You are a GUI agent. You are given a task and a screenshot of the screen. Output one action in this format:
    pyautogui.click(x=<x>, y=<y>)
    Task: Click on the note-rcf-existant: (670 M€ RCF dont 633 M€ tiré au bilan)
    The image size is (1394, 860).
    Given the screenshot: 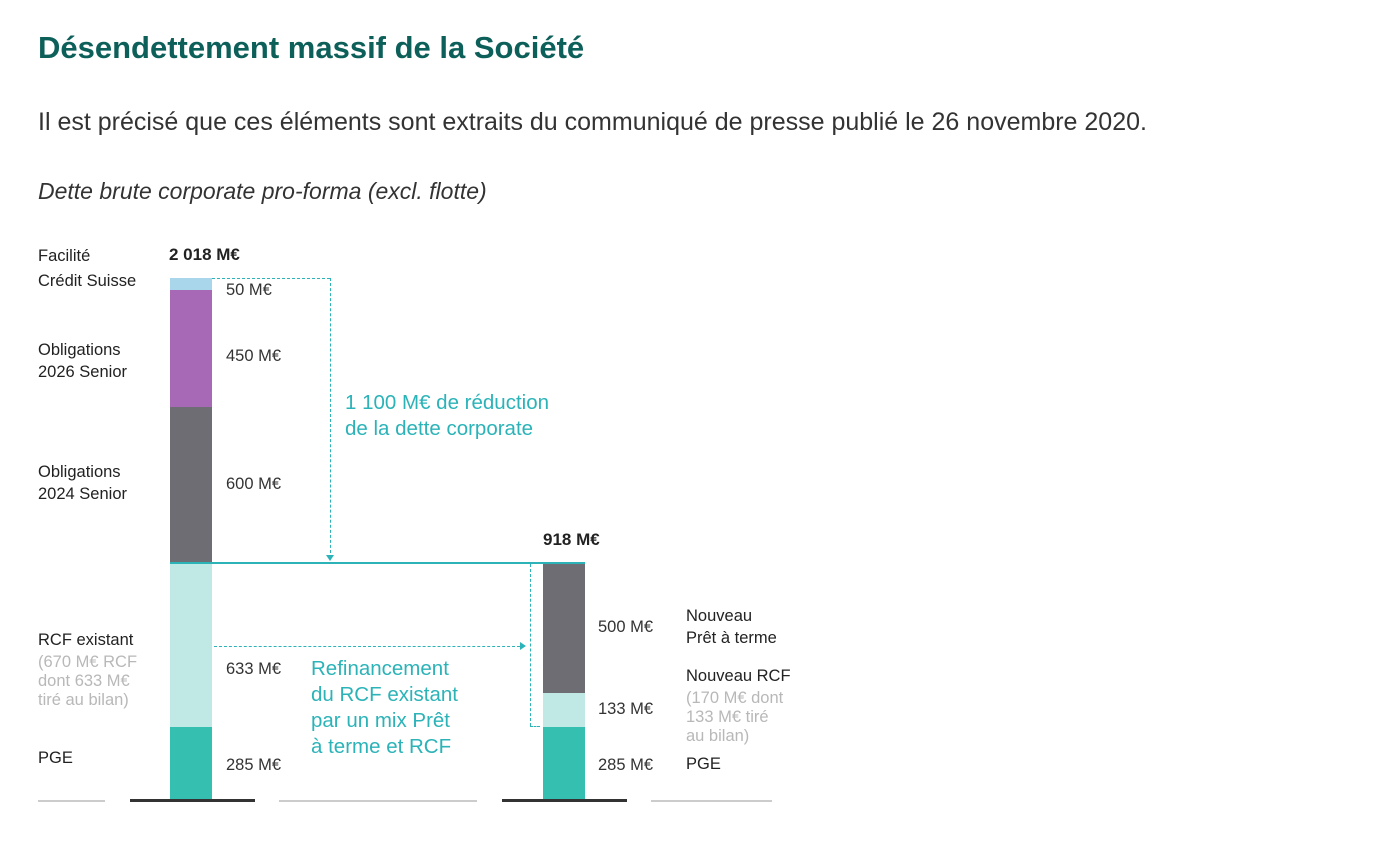 What is the action you would take?
    pyautogui.click(x=87, y=681)
    